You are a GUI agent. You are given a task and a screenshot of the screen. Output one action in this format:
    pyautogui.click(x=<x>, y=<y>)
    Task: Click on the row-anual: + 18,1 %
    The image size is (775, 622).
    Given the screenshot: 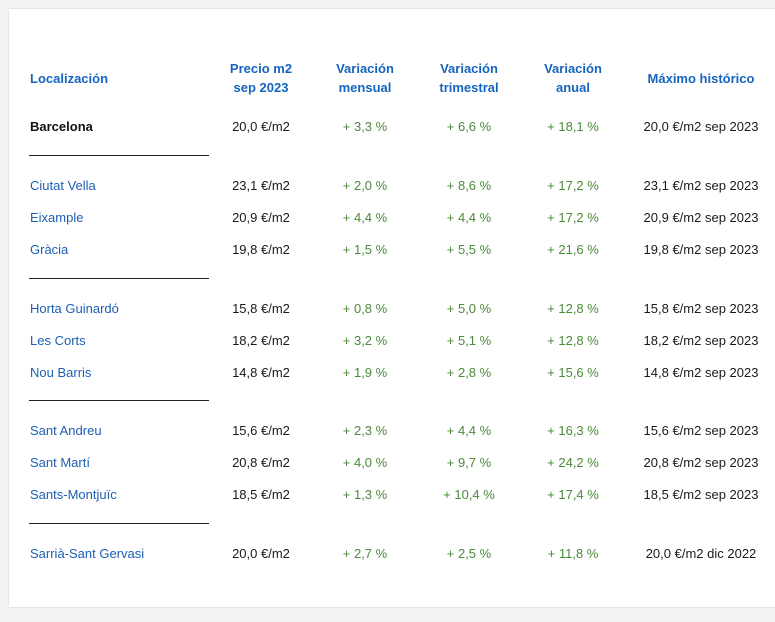 What is the action you would take?
    pyautogui.click(x=573, y=126)
    